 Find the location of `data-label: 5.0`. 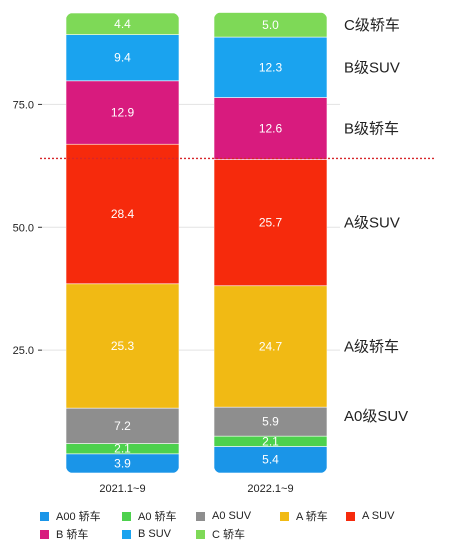

data-label: 5.0 is located at coordinates (270, 25).